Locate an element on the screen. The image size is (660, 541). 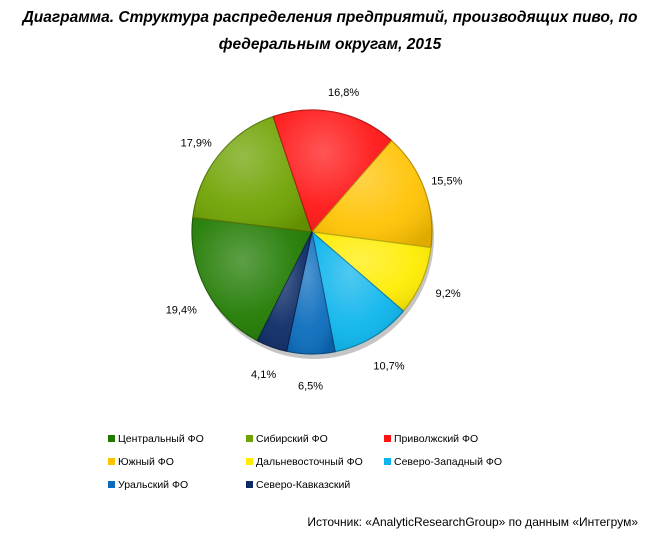
legend-label-8: Северо-Кавказский is located at coordinates (303, 485).